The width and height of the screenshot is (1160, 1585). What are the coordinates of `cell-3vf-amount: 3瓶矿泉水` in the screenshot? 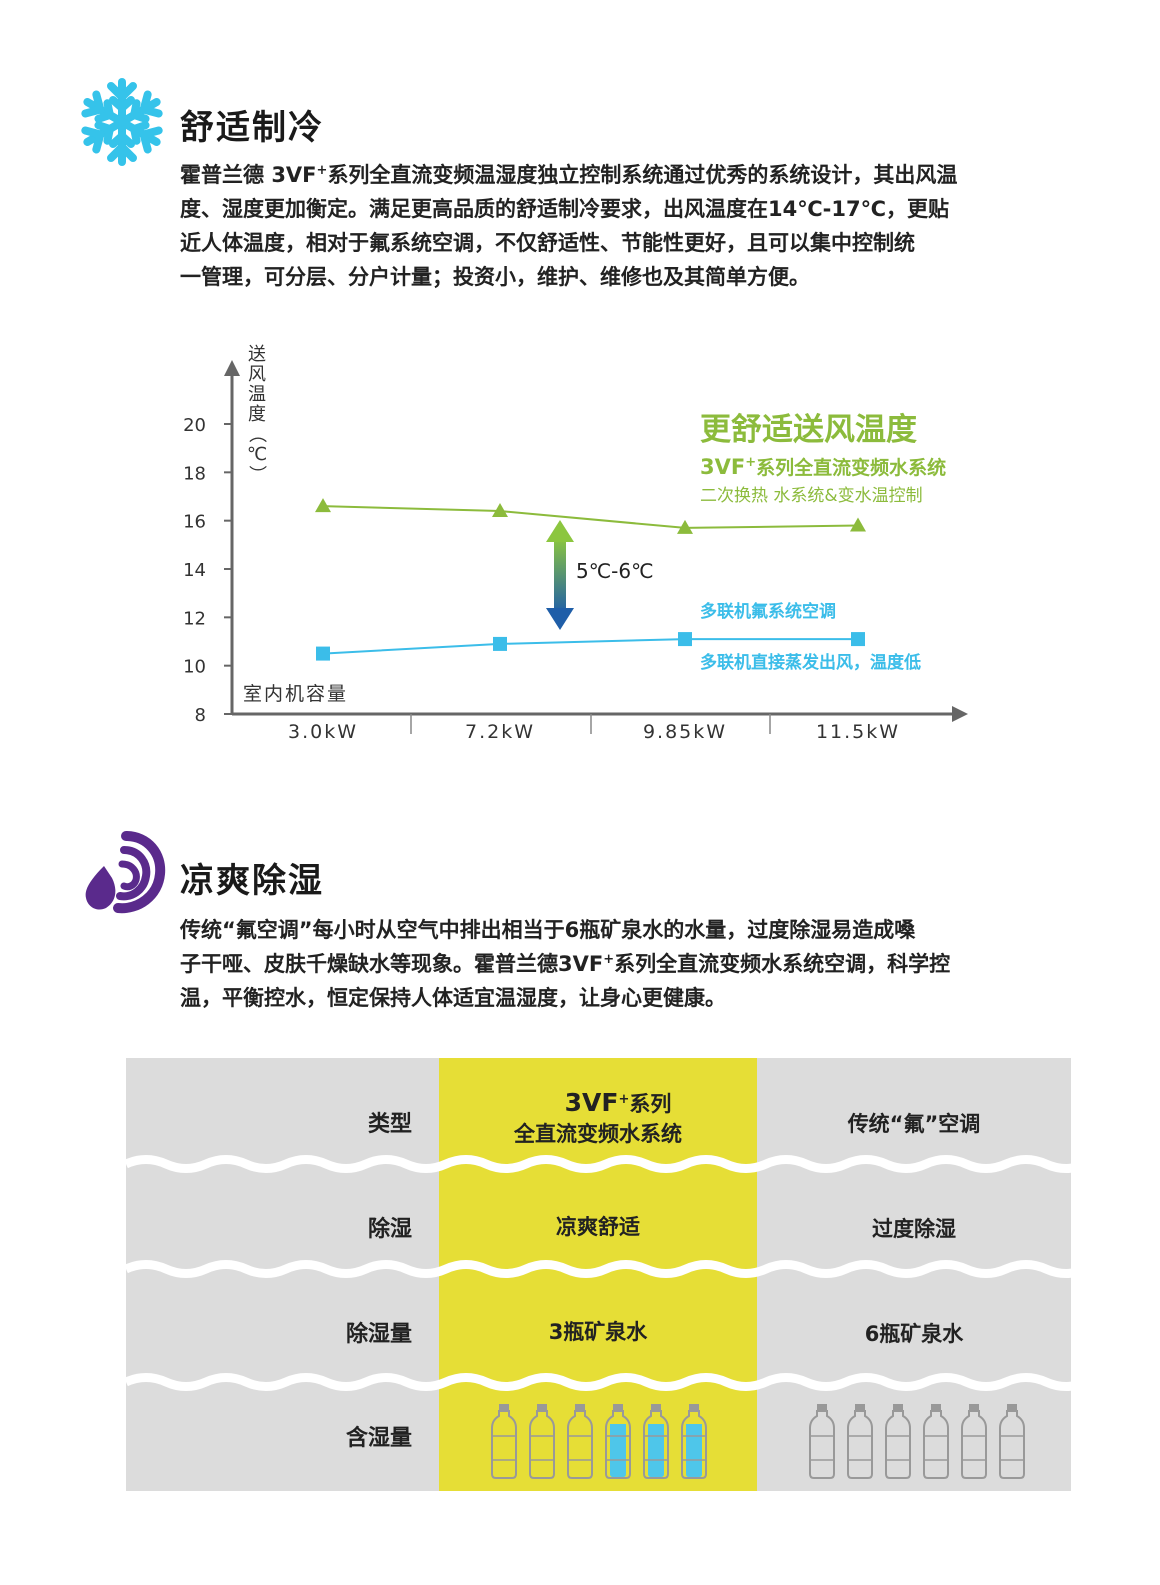 It's located at (598, 1332).